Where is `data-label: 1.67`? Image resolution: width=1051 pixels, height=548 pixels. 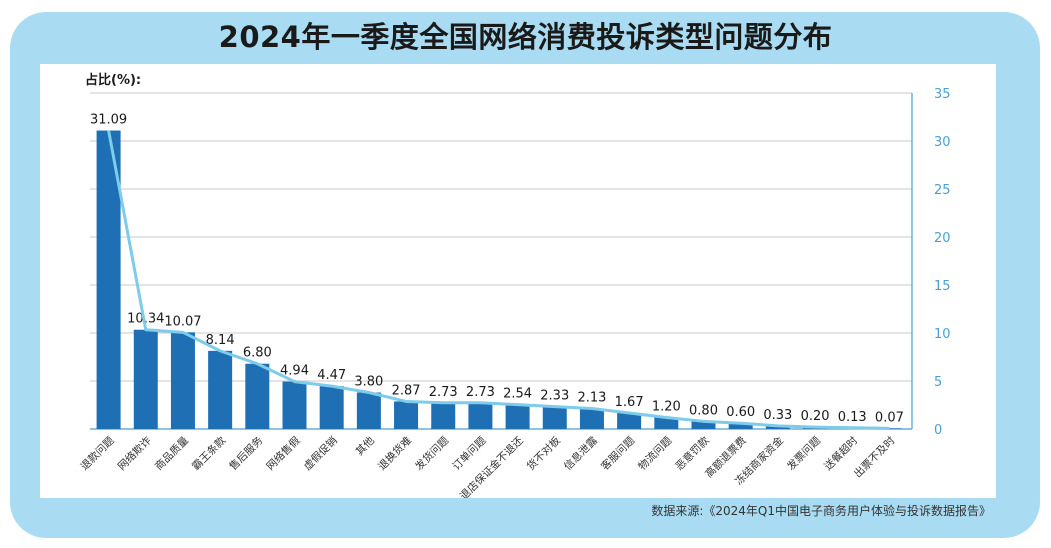
data-label: 1.67 is located at coordinates (629, 402).